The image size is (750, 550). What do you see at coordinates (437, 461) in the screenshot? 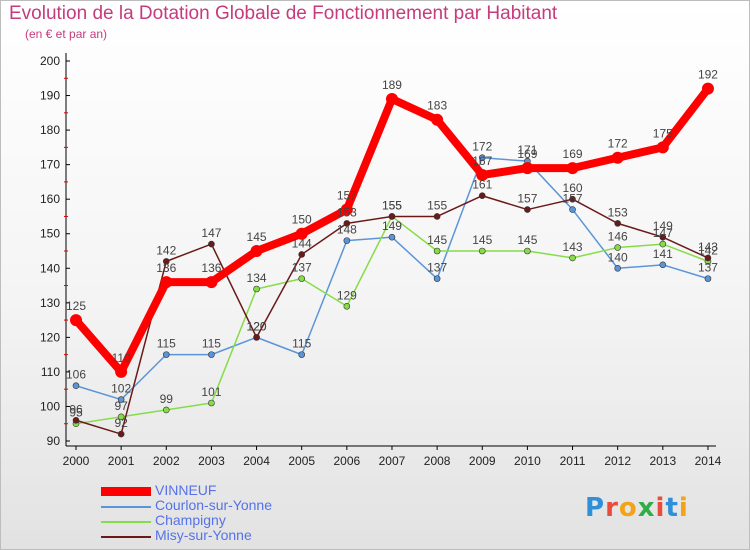
I see `x-tick-label: 2008` at bounding box center [437, 461].